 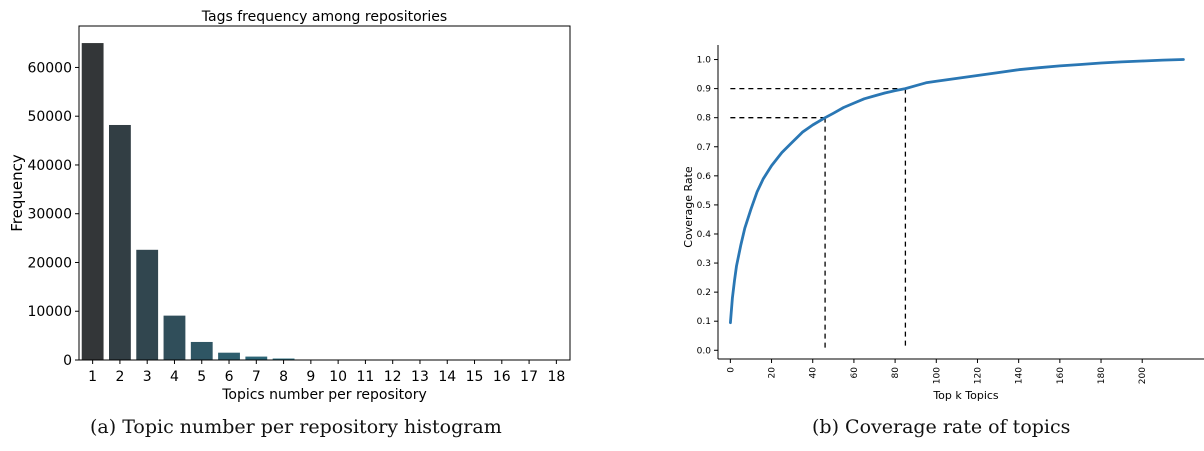 I want to click on y-tick-label: 0.7, so click(x=704, y=148).